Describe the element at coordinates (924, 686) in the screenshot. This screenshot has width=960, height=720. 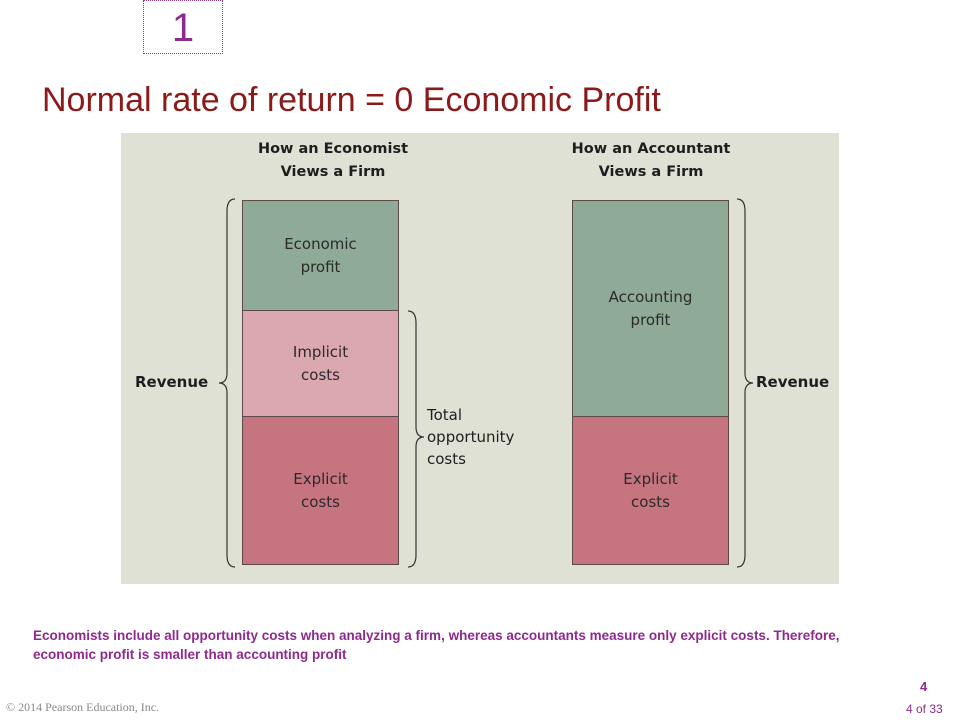
I see `page-number: 4` at that location.